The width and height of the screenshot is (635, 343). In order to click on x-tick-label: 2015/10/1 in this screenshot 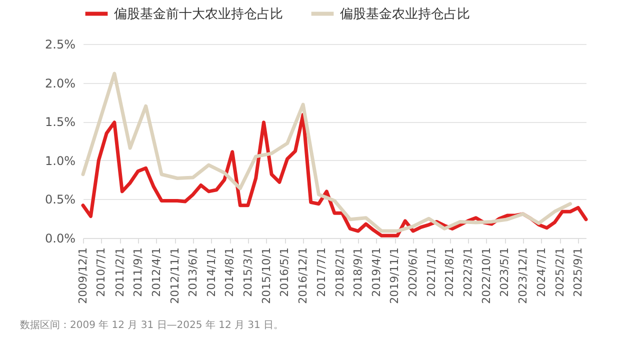, I will do `click(266, 276)`.